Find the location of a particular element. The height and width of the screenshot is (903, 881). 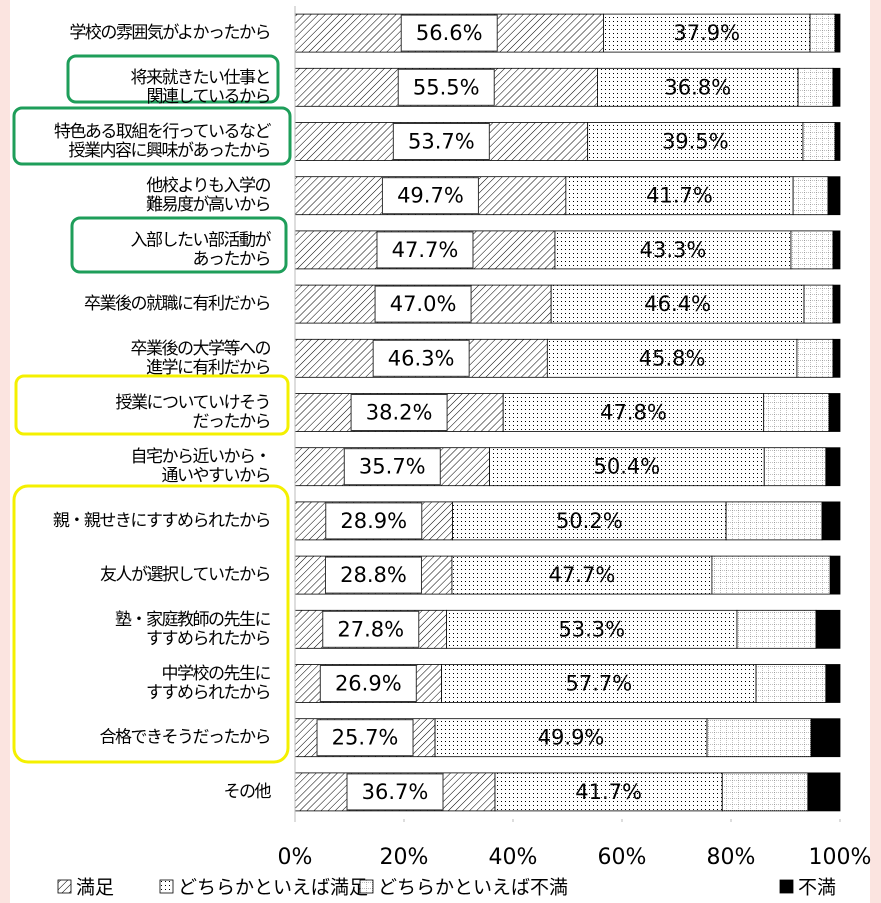

value-label: 49.9% is located at coordinates (571, 738).